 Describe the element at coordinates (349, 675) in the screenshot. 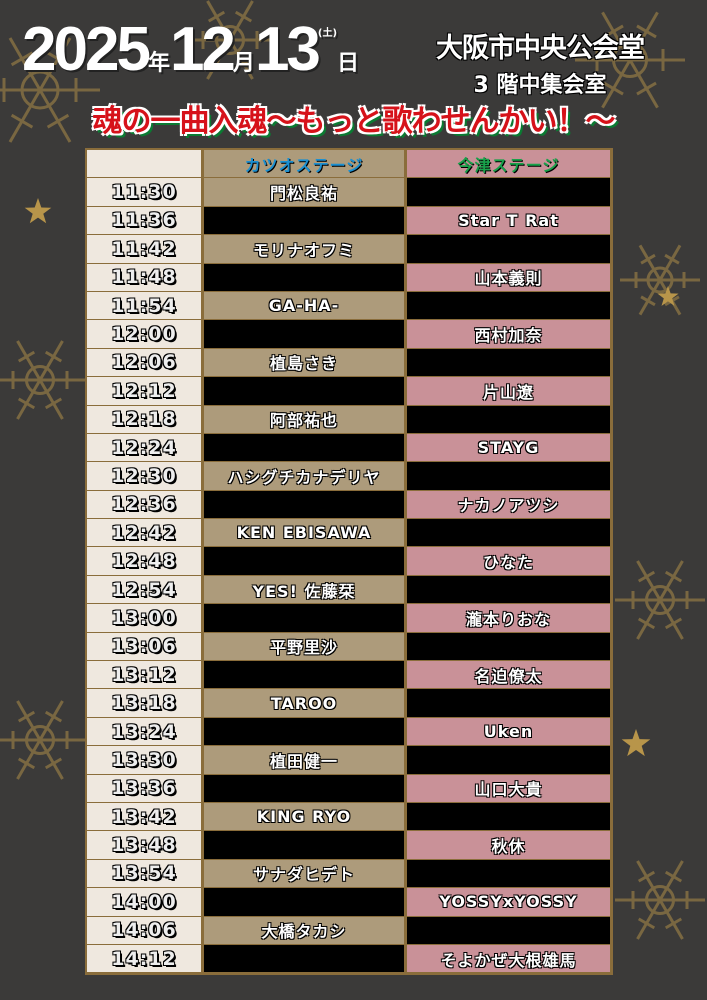

I see `table-row: 13:12 名迫僚太` at that location.